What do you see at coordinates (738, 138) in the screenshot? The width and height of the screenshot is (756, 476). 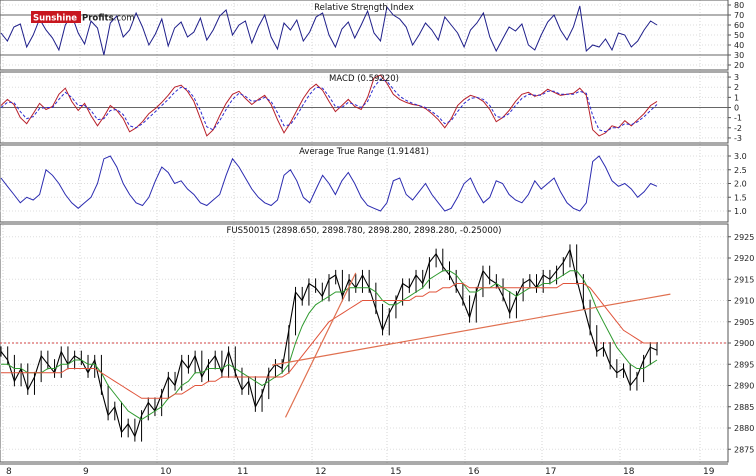 I see `y-axis-tick-label: -3` at bounding box center [738, 138].